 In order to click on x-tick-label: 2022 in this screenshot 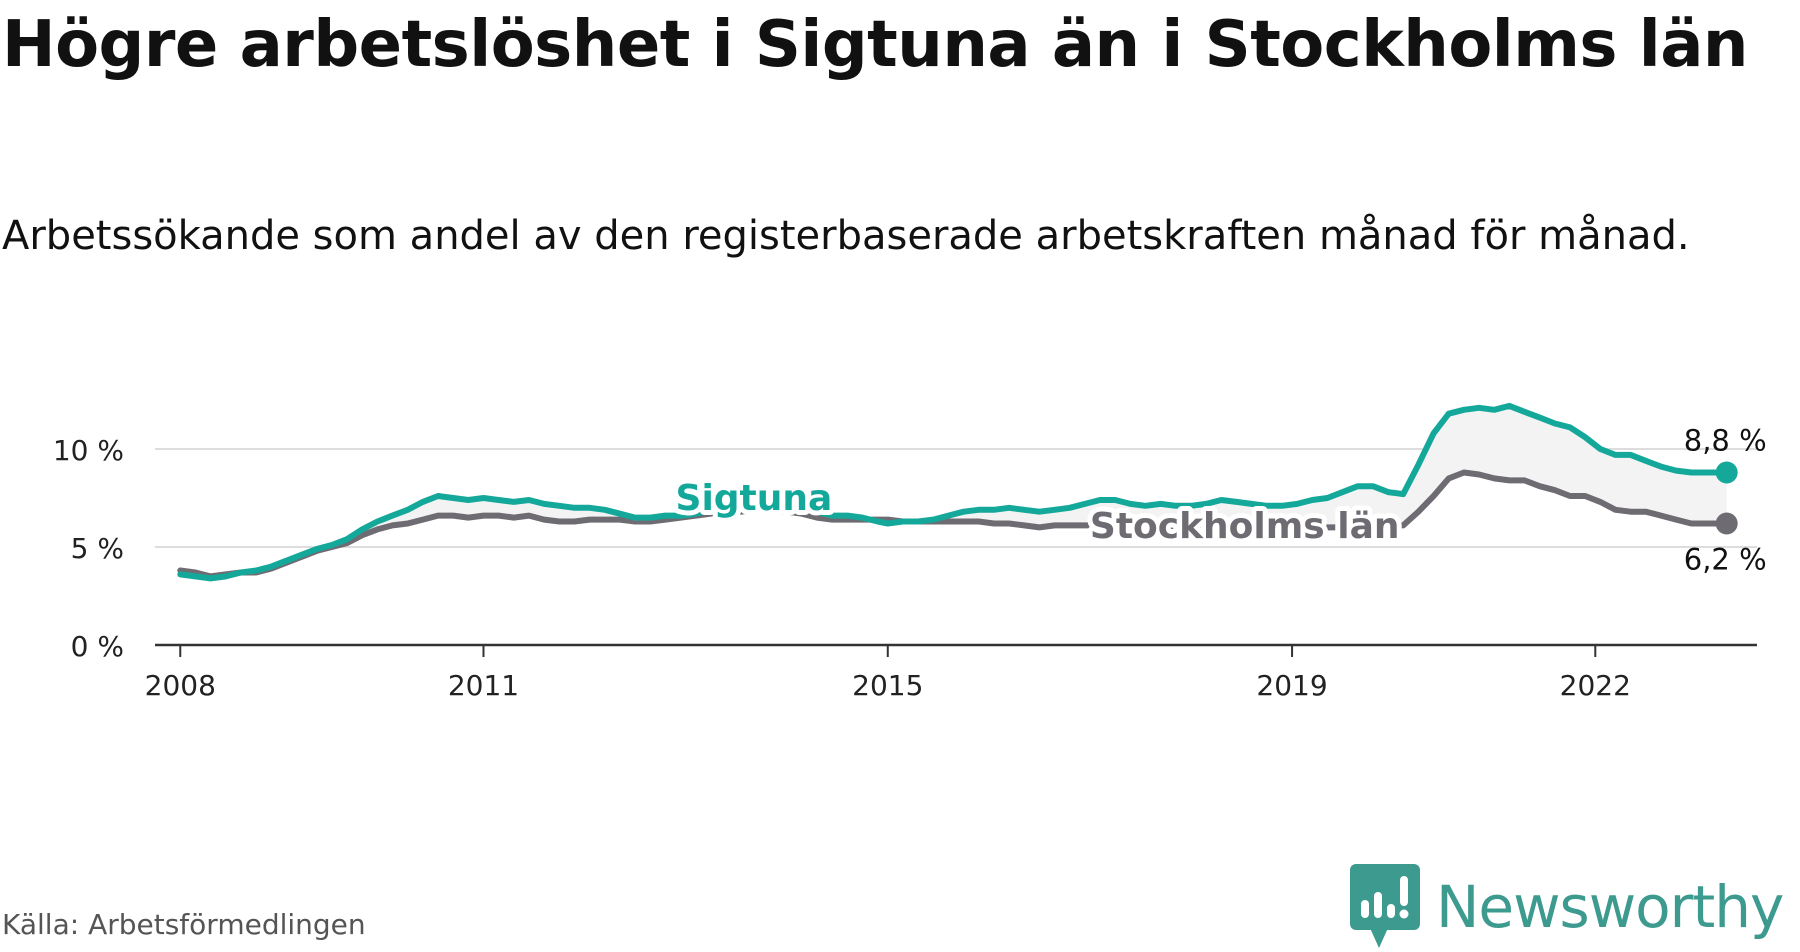, I will do `click(1595, 685)`.